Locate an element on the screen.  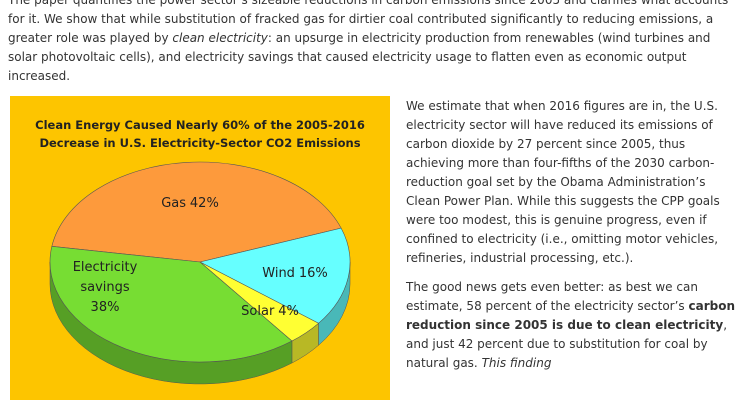
slice-value: 38% is located at coordinates (105, 307).